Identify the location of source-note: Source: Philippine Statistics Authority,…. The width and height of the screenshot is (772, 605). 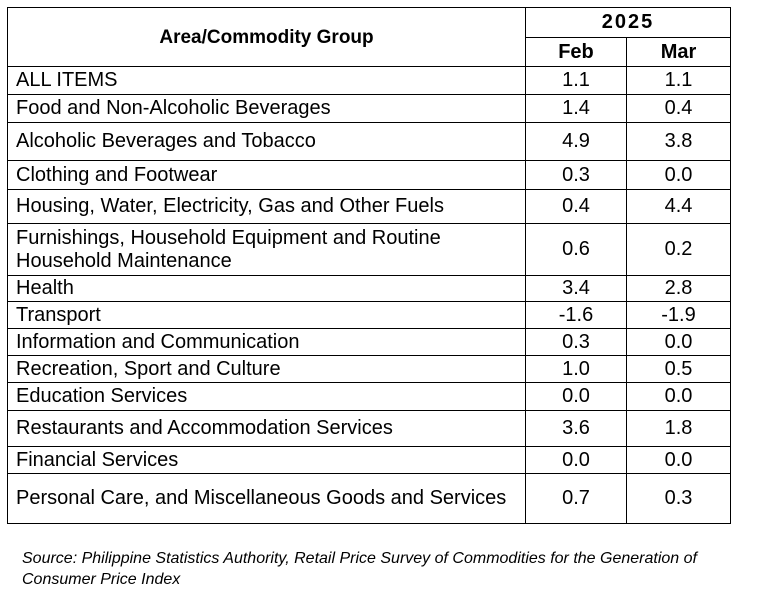
(359, 569).